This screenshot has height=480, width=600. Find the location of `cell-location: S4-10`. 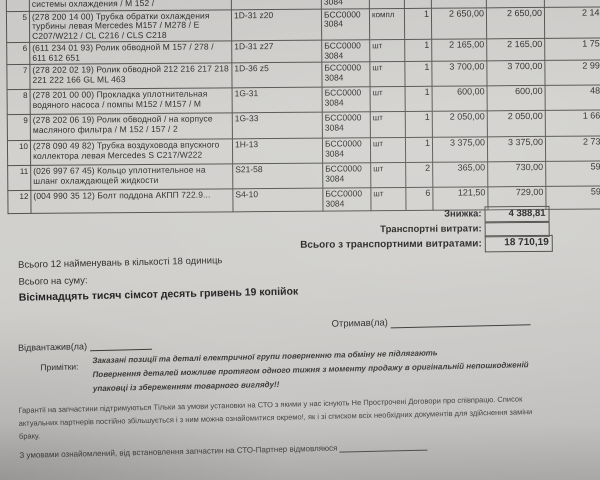

cell-location: S4-10 is located at coordinates (278, 200).